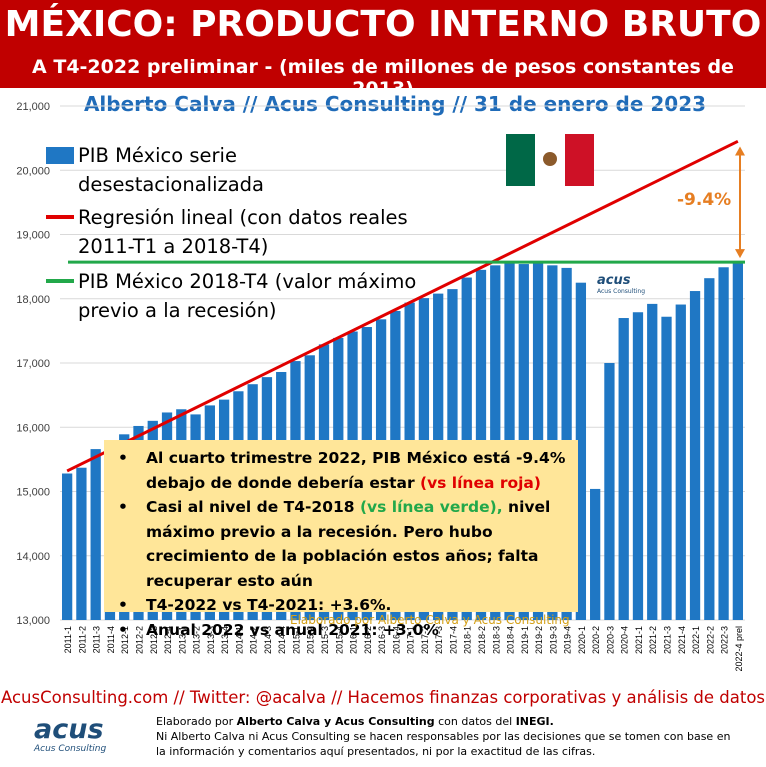  I want to click on x-tick-label: 2022-4 prel, so click(739, 649).